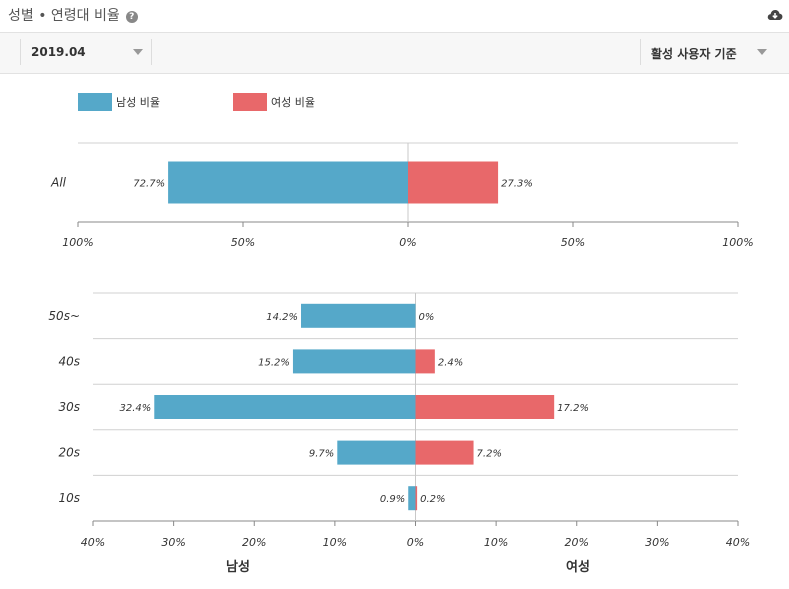 The image size is (789, 589). Describe the element at coordinates (238, 567) in the screenshot. I see `x-axis-label-male: 남성` at that location.